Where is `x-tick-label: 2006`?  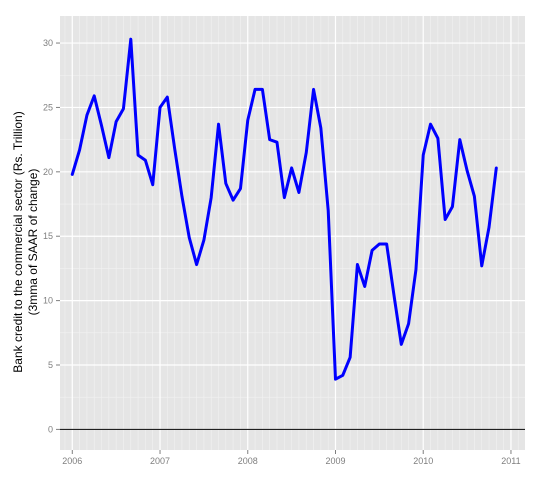 x-tick-label: 2006 is located at coordinates (72, 461).